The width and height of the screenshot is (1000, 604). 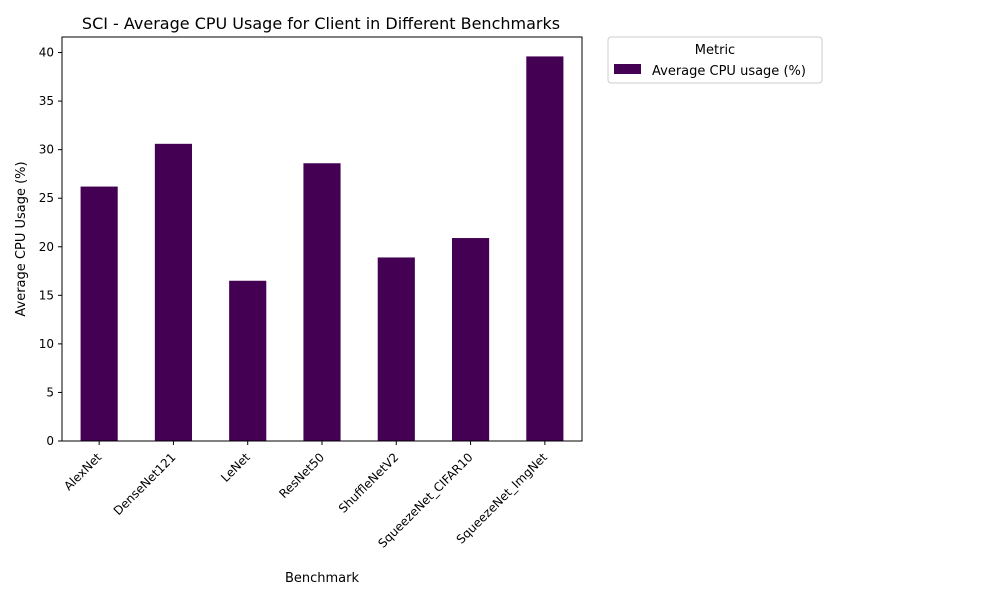 What do you see at coordinates (545, 249) in the screenshot?
I see `bar-squeezenet-imgnet` at bounding box center [545, 249].